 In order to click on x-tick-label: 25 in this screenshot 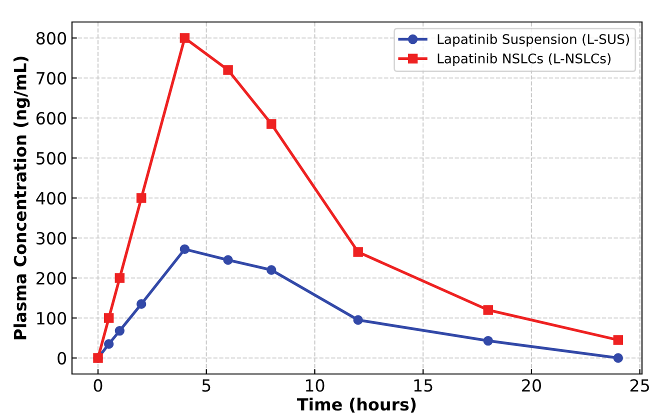, I will do `click(639, 385)`.